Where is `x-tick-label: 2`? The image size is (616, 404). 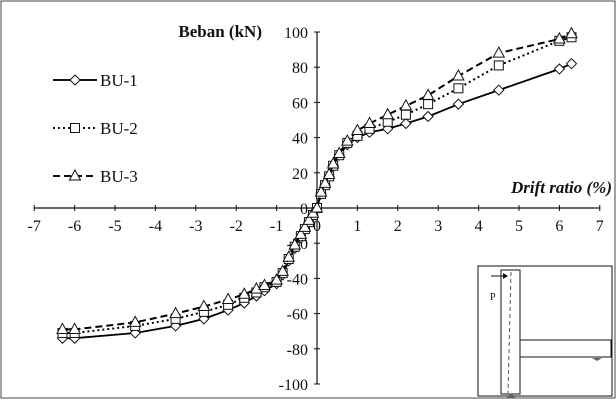 x-tick-label: 2 is located at coordinates (398, 226).